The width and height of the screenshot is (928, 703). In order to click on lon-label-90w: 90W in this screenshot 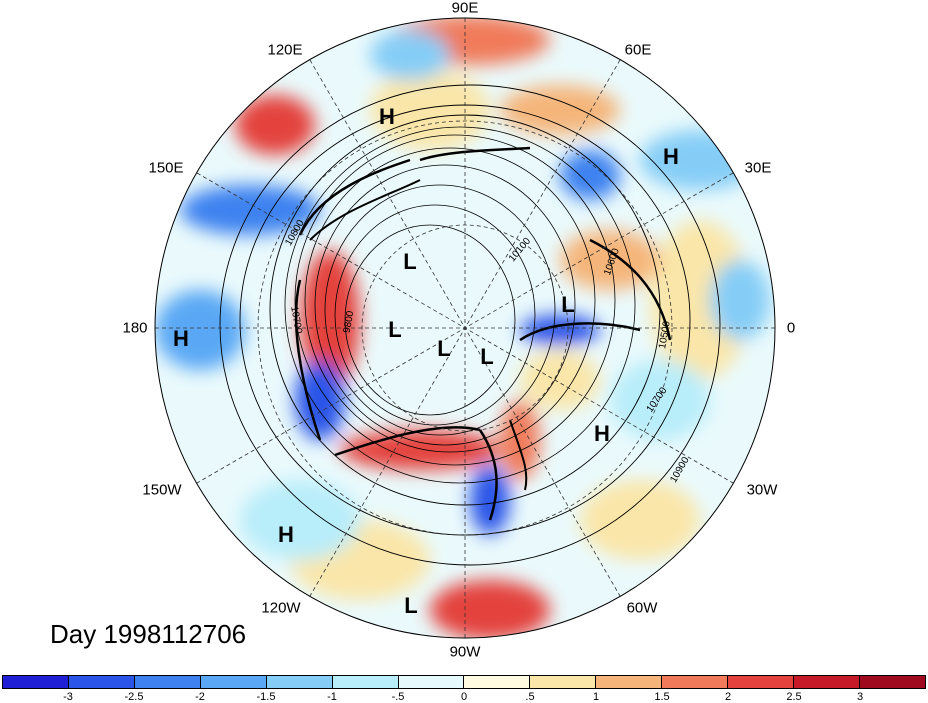, I will do `click(465, 652)`.